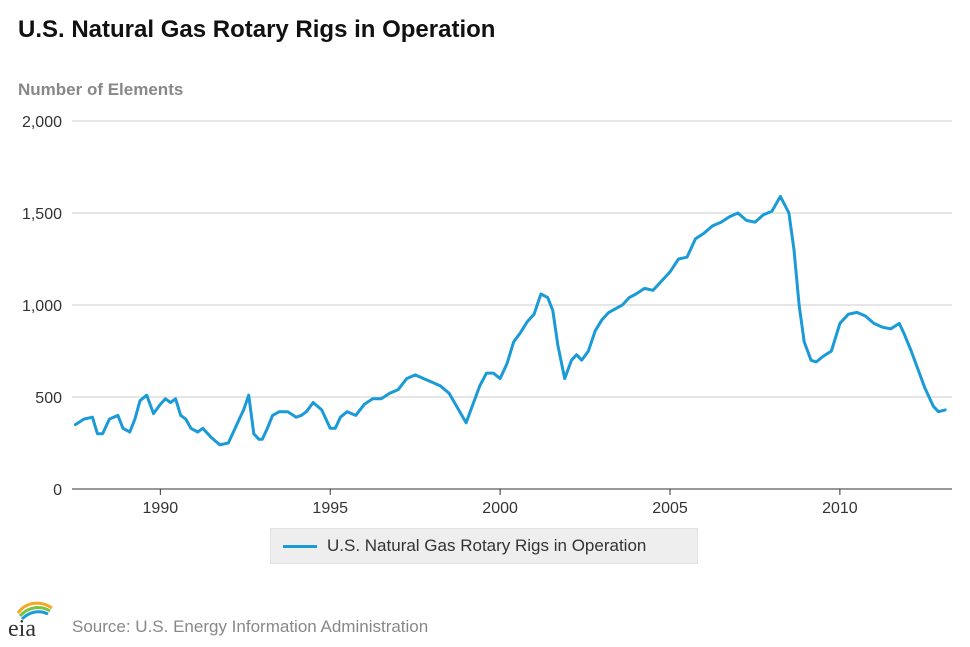 This screenshot has width=970, height=647. What do you see at coordinates (500, 508) in the screenshot?
I see `x-tick-label: 2000` at bounding box center [500, 508].